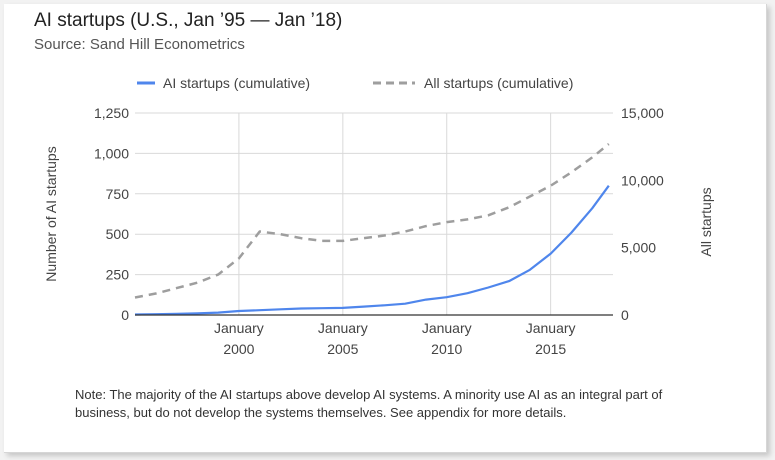 This screenshot has height=460, width=775. I want to click on y2-axis-title: All startups, so click(706, 221).